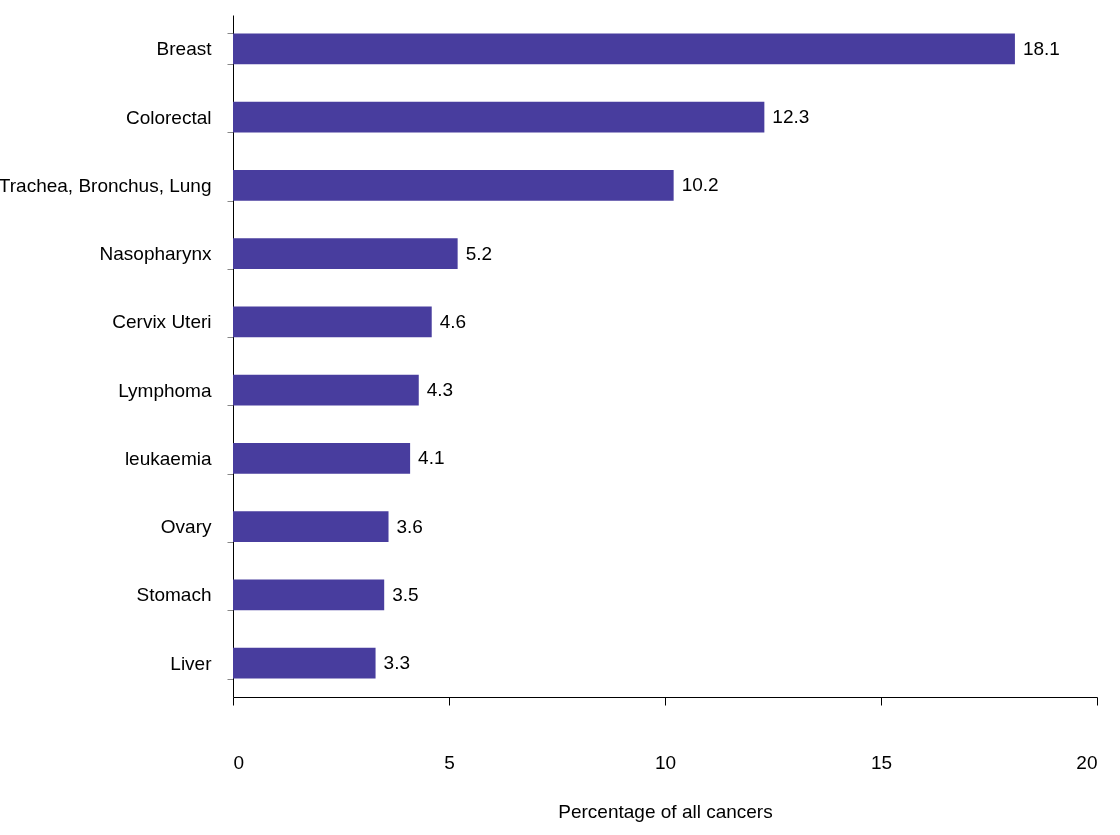 The height and width of the screenshot is (835, 1120). I want to click on y-tick-label: Trachea, Bronchus, Lung, so click(106, 185).